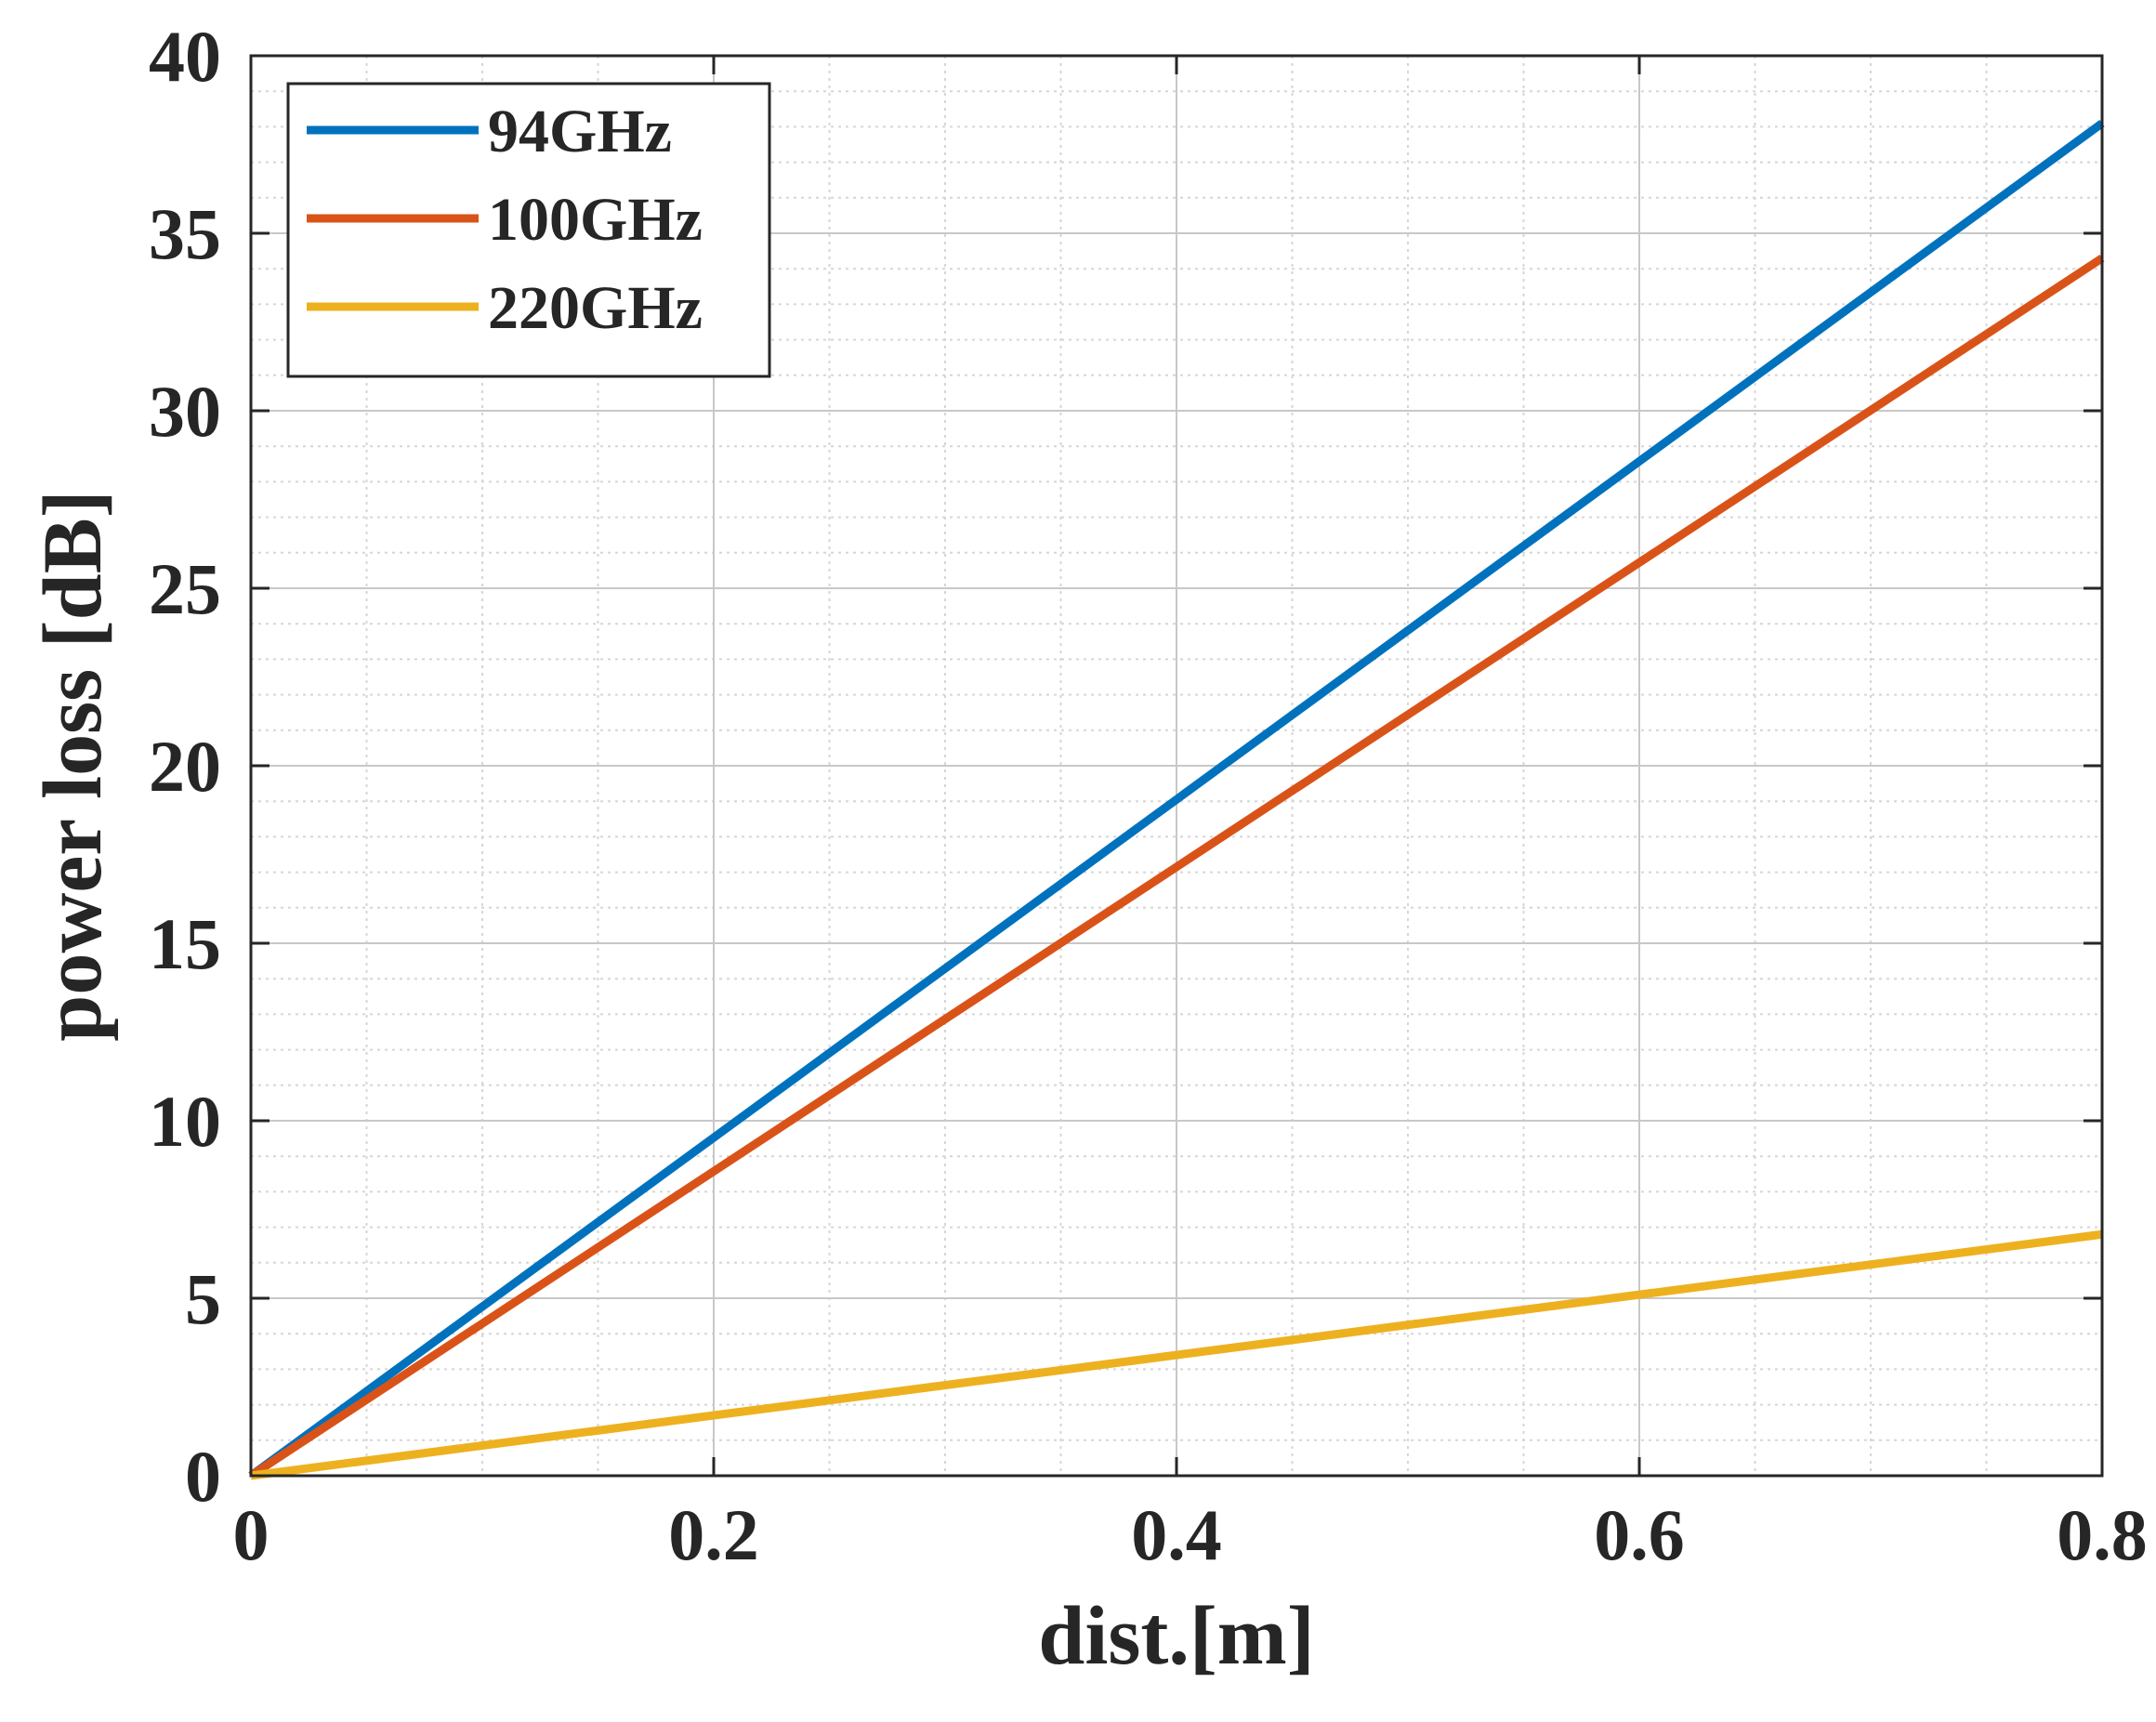 The height and width of the screenshot is (1722, 2156). I want to click on y-tick-label: 30, so click(185, 411).